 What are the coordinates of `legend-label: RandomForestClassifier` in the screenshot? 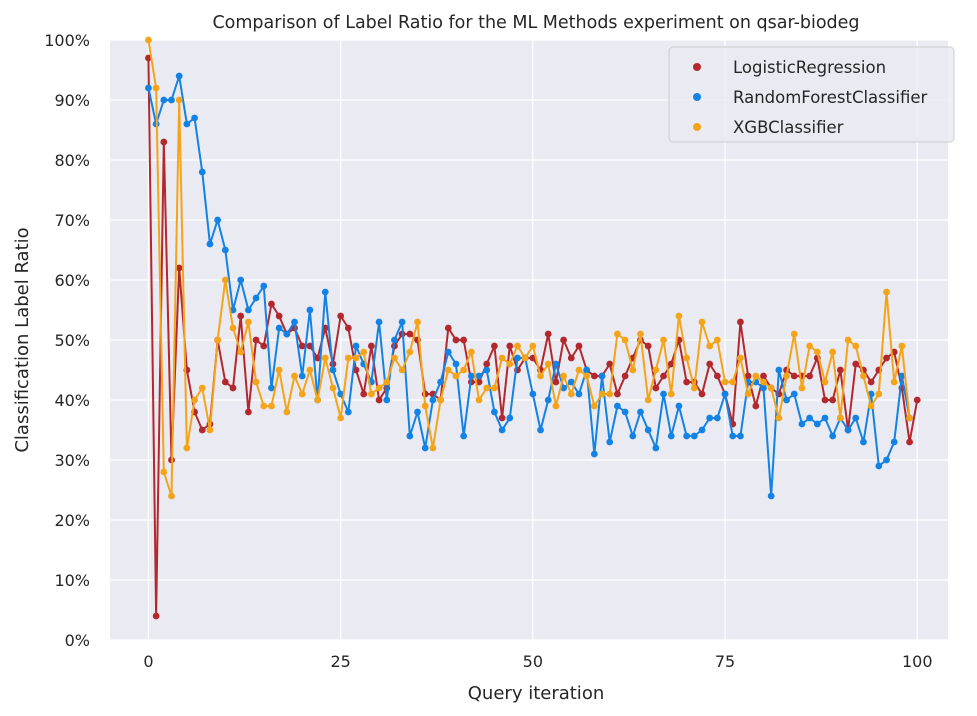 It's located at (830, 97).